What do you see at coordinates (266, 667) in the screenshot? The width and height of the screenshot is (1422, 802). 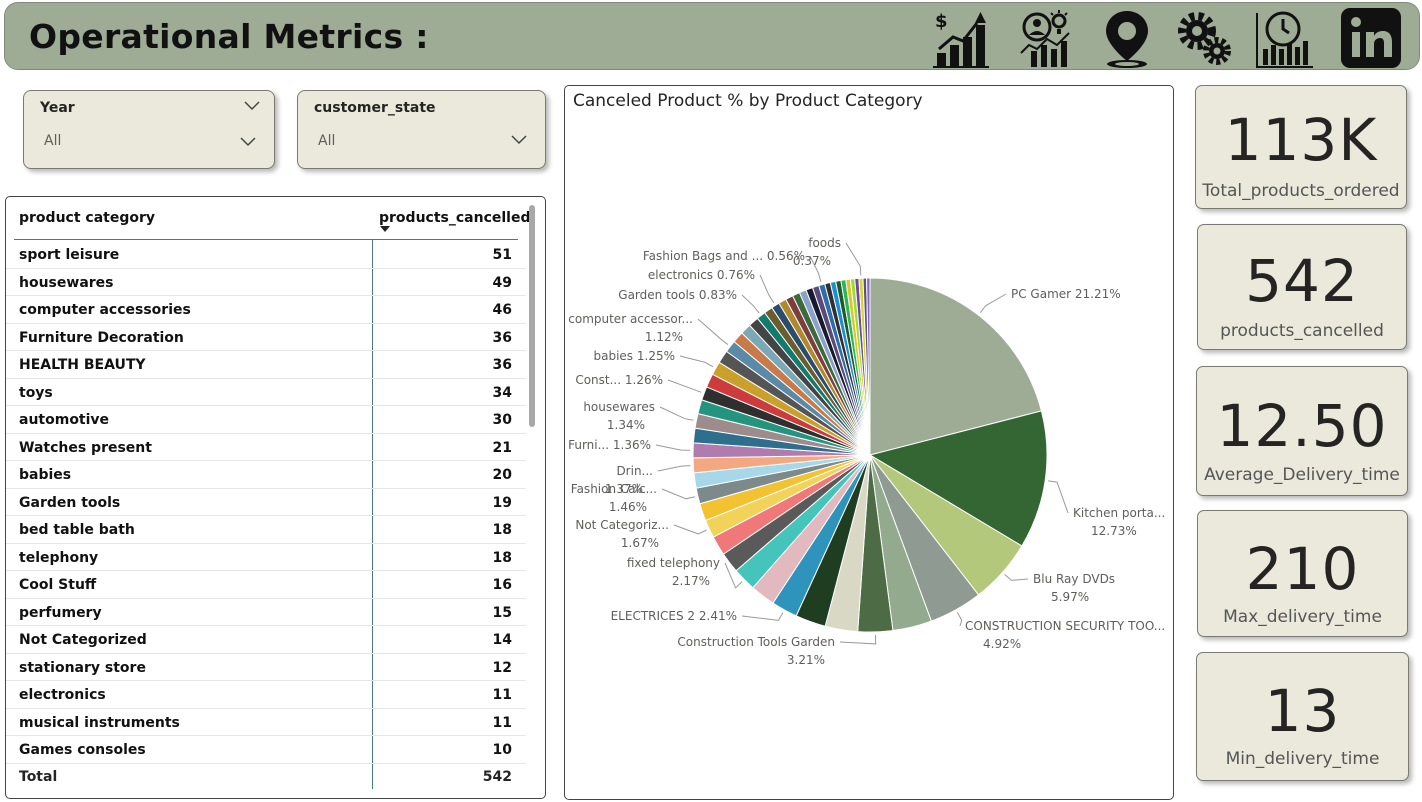 I see `table-row: stationary store 12` at bounding box center [266, 667].